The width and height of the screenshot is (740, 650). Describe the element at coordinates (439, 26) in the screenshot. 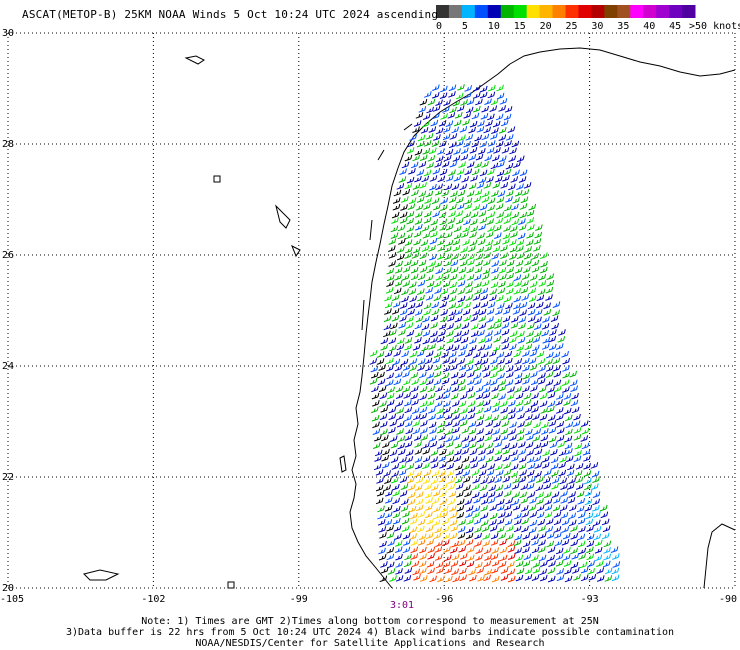

I see `legend-label: 0` at that location.